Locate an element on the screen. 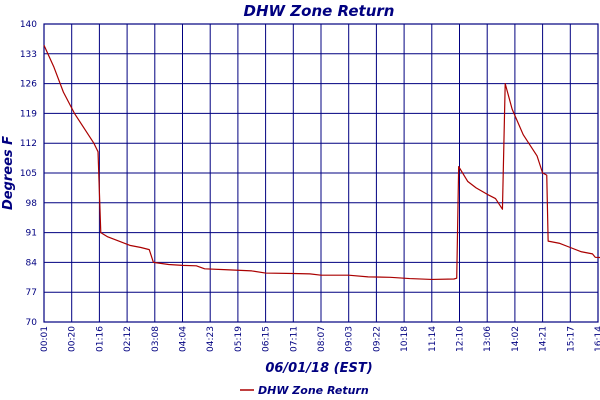  x-tick-label: 04:23 is located at coordinates (211, 339).